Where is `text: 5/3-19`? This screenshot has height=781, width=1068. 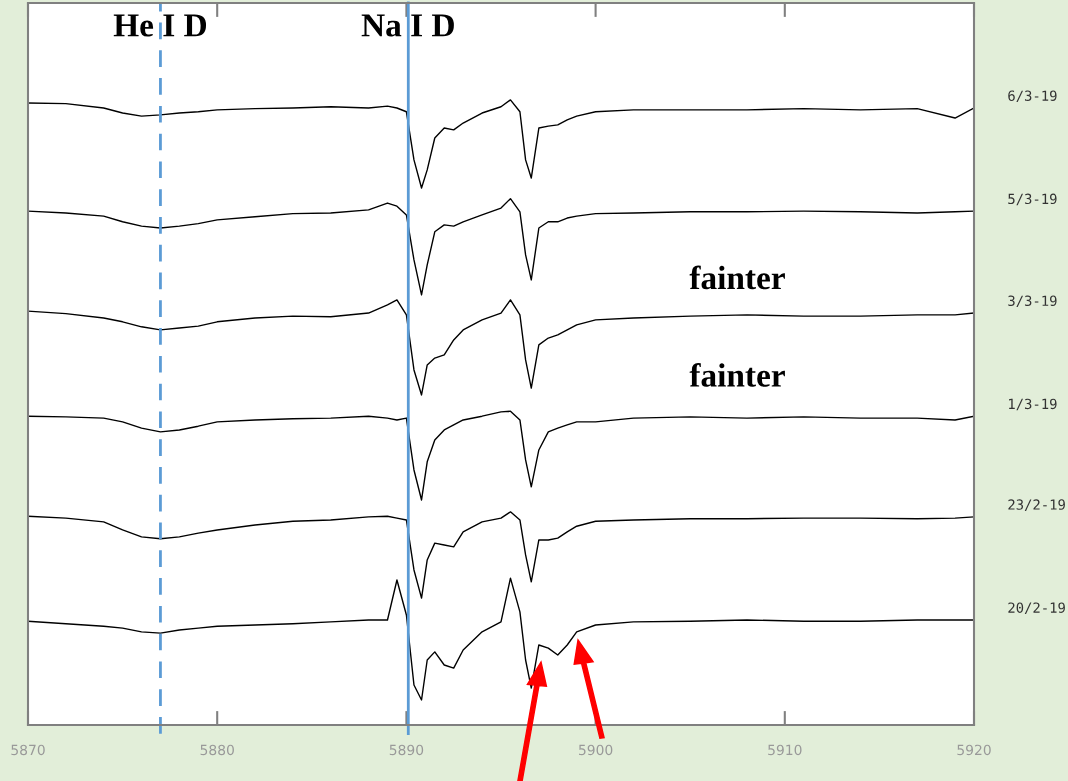
text: 5/3-19 is located at coordinates (1032, 199).